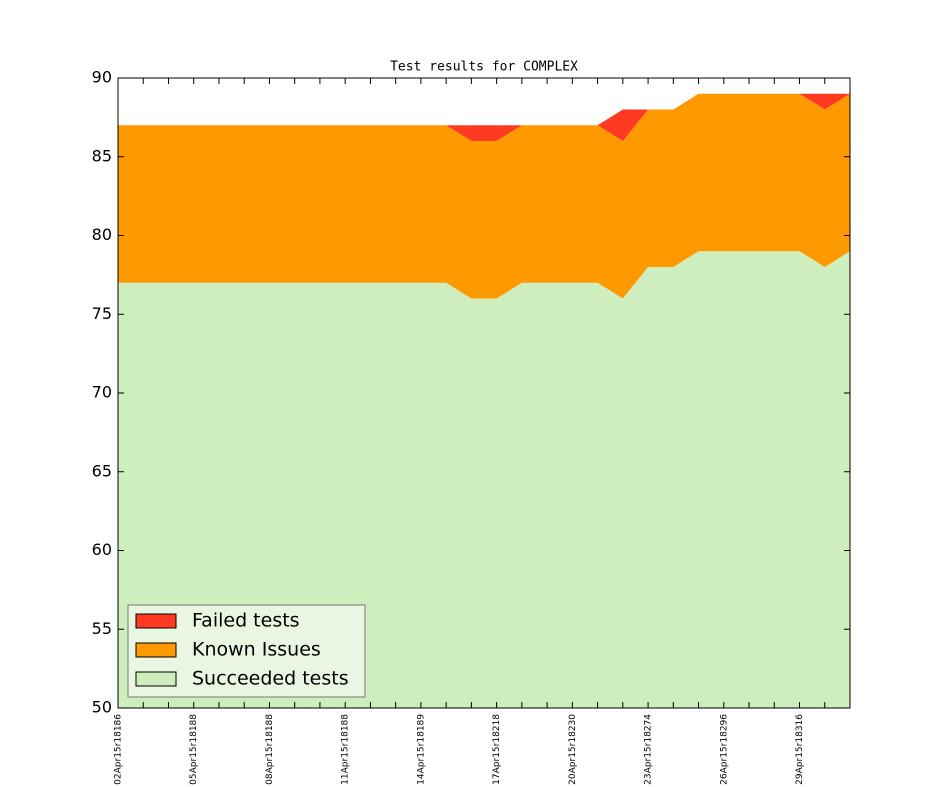  Describe the element at coordinates (194, 749) in the screenshot. I see `x-tick-label: 05Apr15r18188` at that location.